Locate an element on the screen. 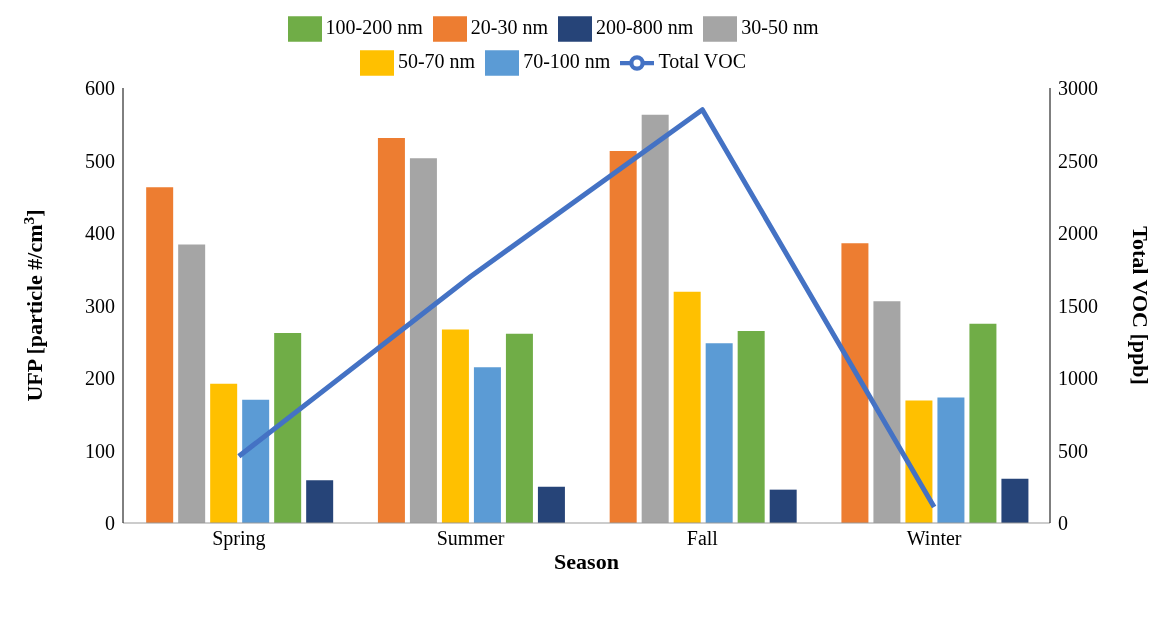 This screenshot has width=1173, height=618. y2-tick-label: 2500 is located at coordinates (1078, 160).